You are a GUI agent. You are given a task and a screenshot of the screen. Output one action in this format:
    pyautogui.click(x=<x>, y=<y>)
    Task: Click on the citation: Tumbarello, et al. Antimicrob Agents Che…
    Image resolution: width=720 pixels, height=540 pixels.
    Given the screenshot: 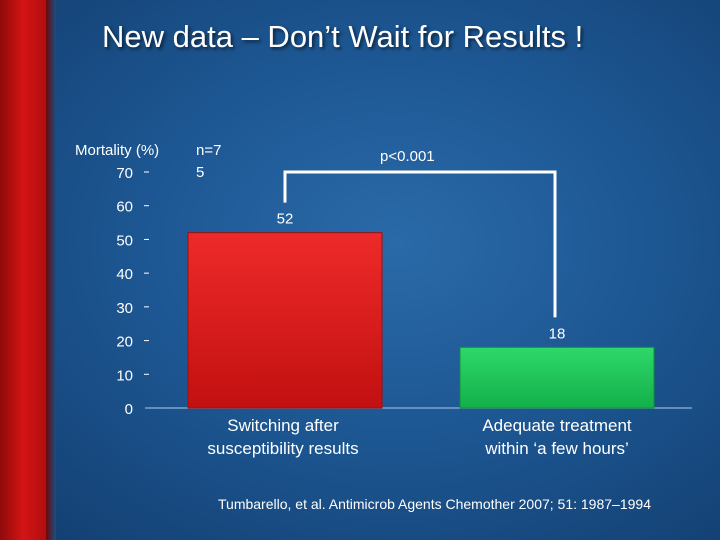 What is the action you would take?
    pyautogui.click(x=434, y=504)
    